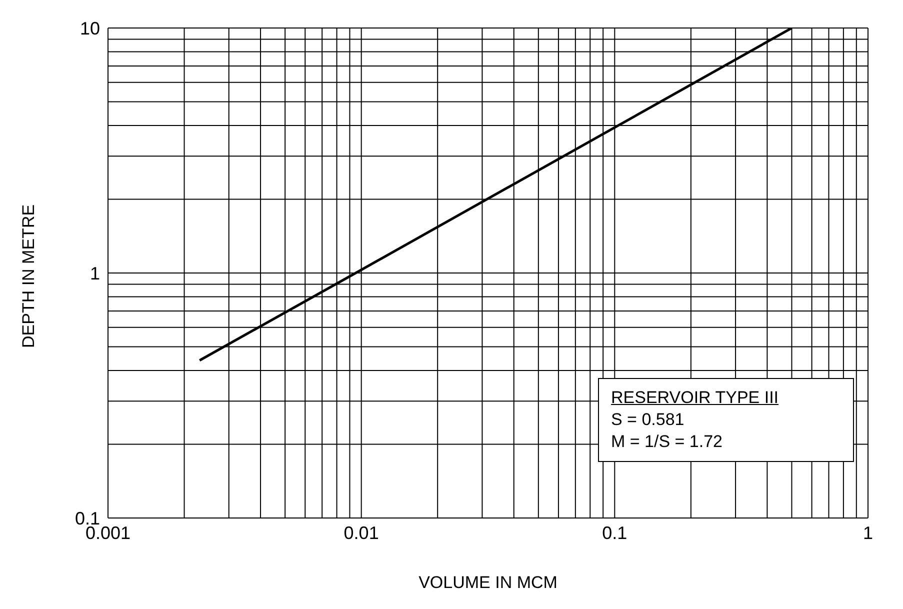 This screenshot has width=903, height=609. Describe the element at coordinates (488, 582) in the screenshot. I see `x-axis-title: VOLUME IN MCM` at that location.